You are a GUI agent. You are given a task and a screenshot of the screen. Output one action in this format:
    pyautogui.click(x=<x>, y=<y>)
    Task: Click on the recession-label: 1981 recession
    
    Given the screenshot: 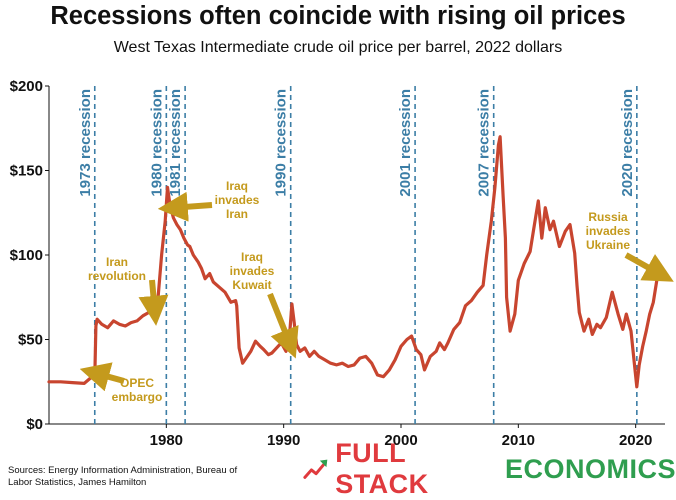 What is the action you would take?
    pyautogui.click(x=175, y=143)
    